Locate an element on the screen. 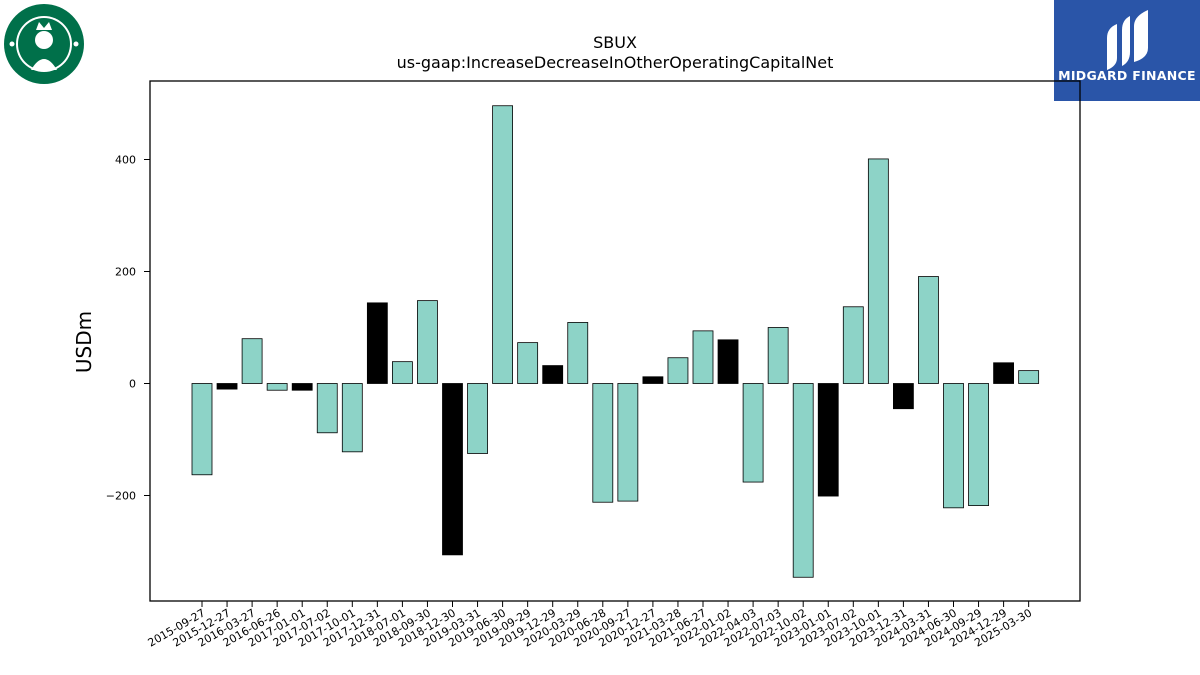  midgard-finance-logo: MIDGARD FINANCE is located at coordinates (1127, 50).